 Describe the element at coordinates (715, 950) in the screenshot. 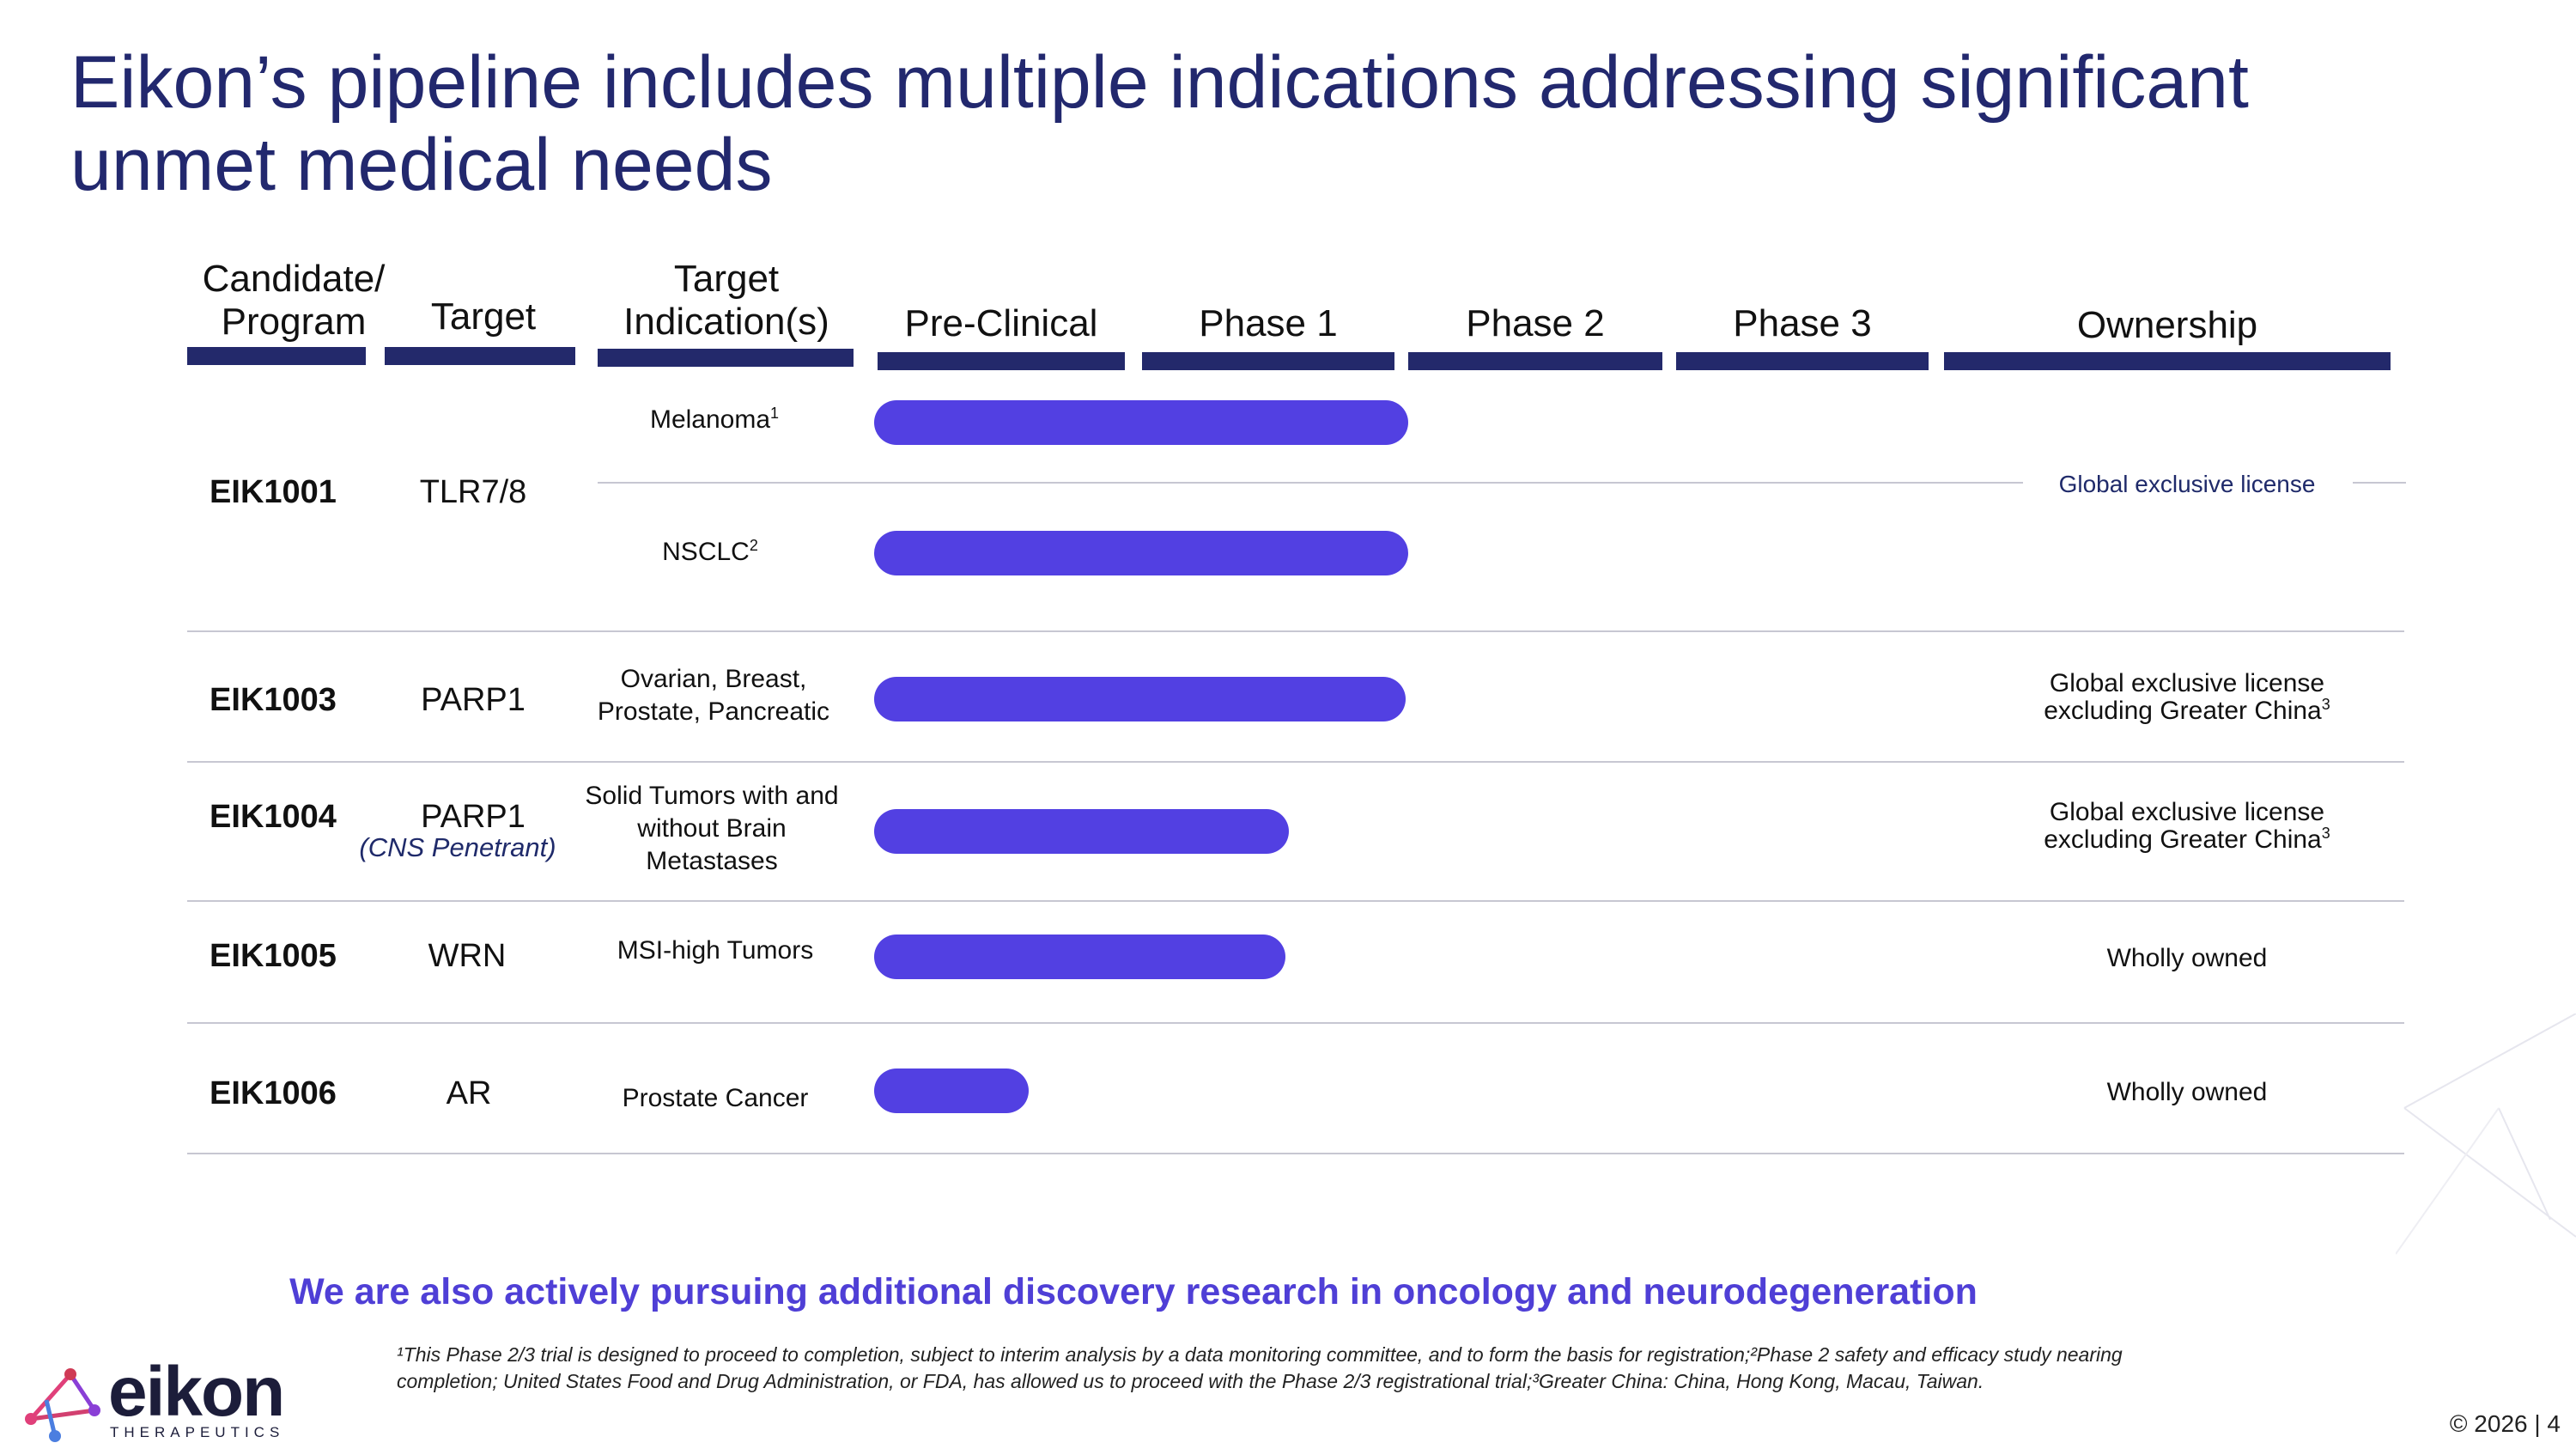

I see `indication-eik1005: MSI-high Tumors` at that location.